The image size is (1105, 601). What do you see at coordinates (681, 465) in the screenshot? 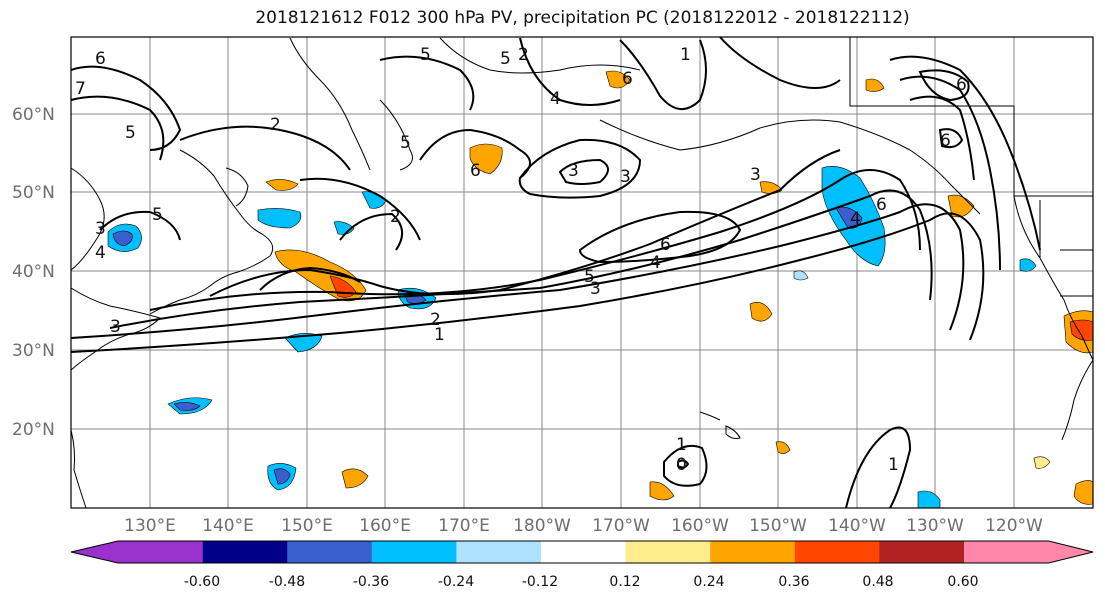
I see `contour-label: 0` at bounding box center [681, 465].